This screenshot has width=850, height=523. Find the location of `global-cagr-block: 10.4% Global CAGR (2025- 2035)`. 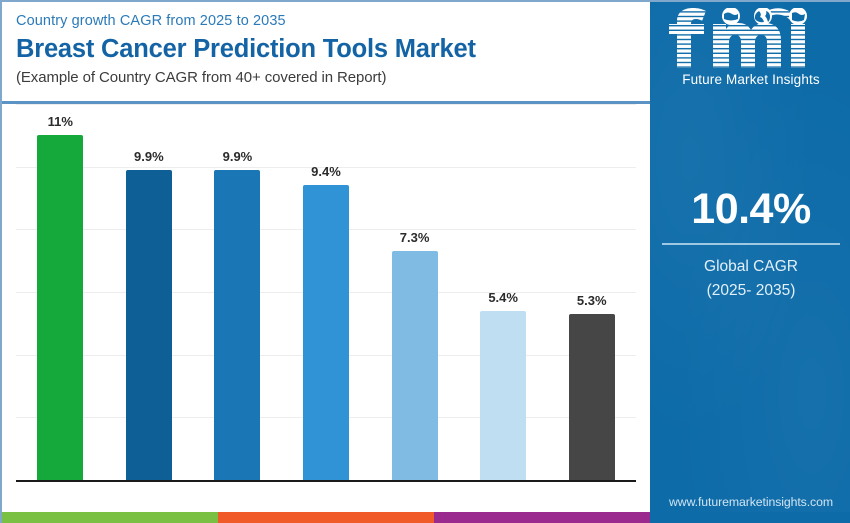

global-cagr-block: 10.4% Global CAGR (2025- 2035) is located at coordinates (750, 243).